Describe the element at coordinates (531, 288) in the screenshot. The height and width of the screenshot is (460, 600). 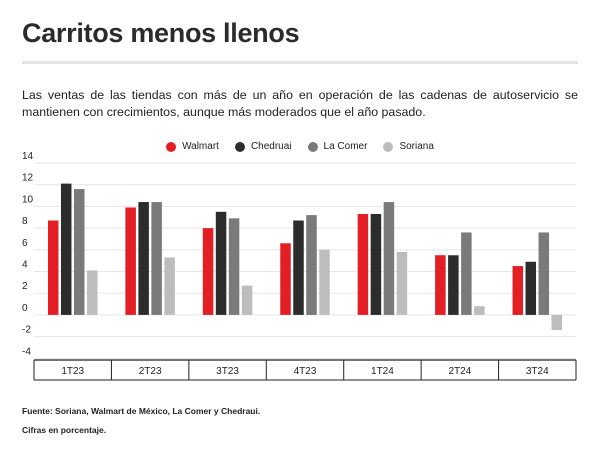
I see `bar-chedruai-3t24` at that location.